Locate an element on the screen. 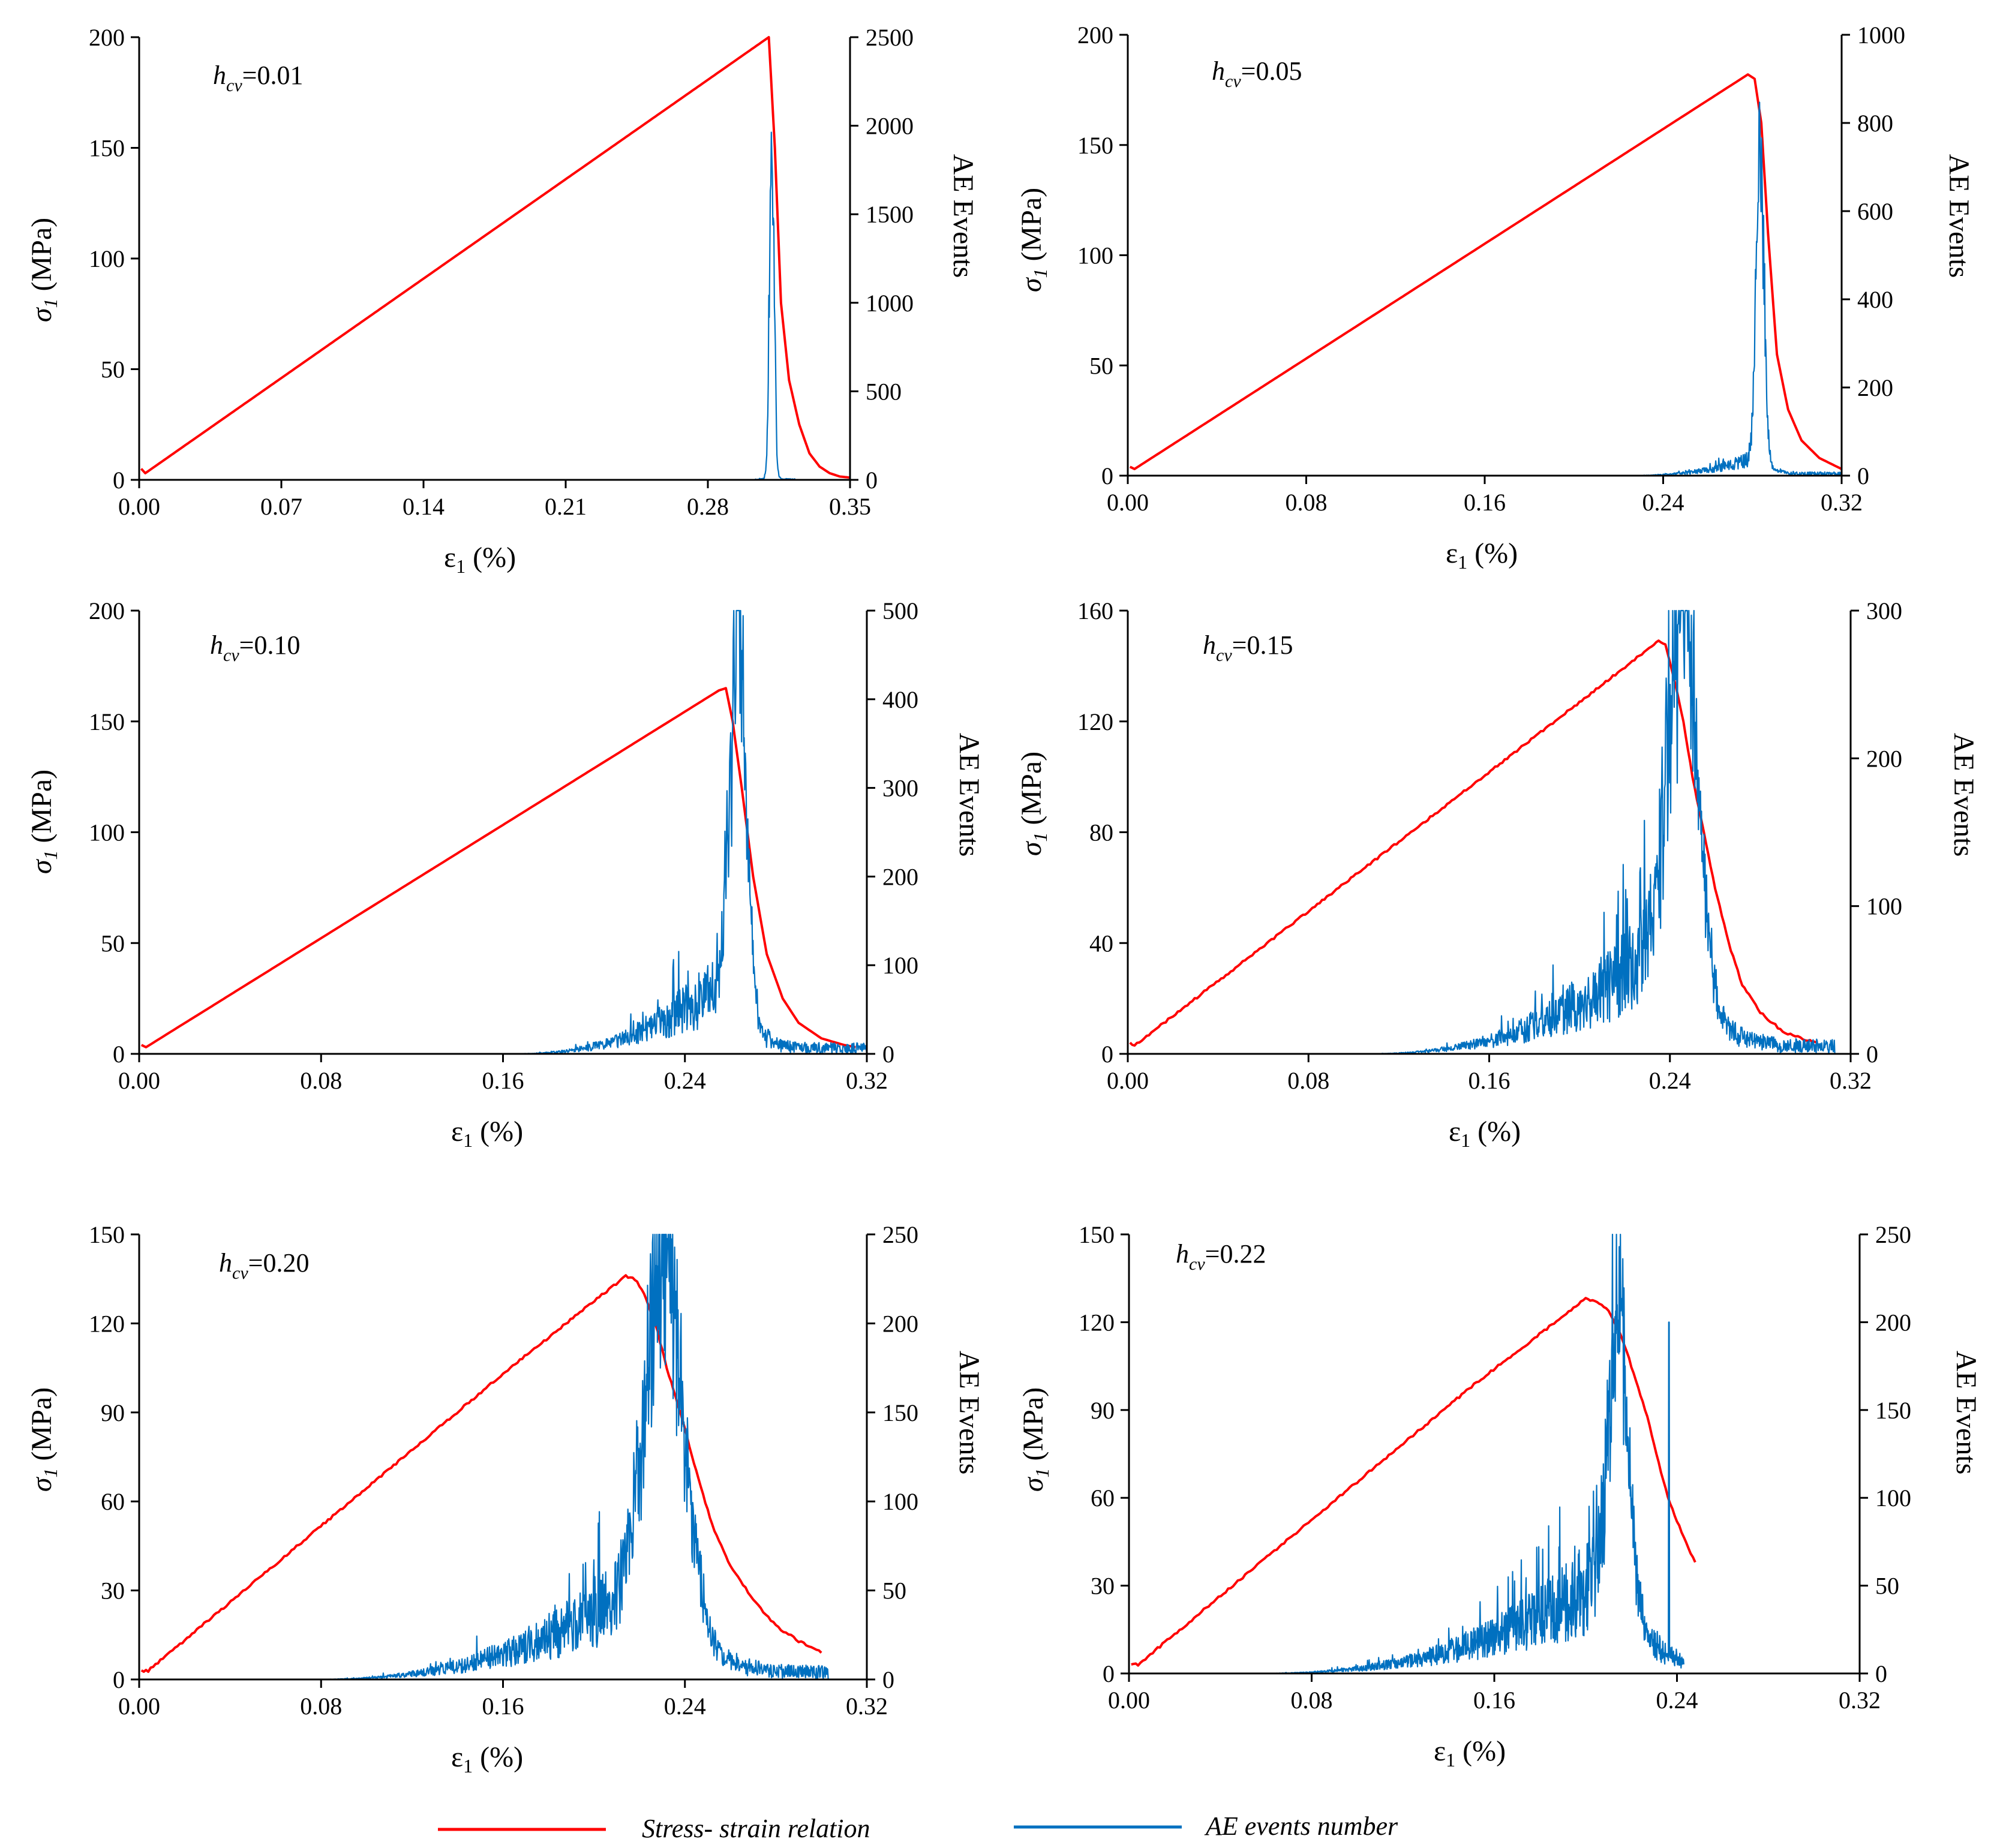  y-tick-label: 160 is located at coordinates (1095, 610).